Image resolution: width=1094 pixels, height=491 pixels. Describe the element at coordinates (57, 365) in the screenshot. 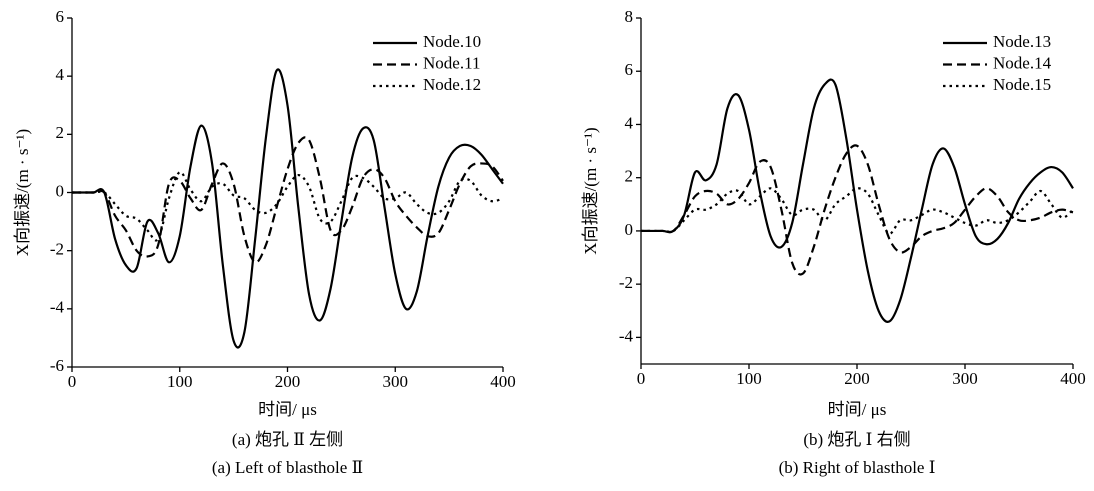

I see `y-tick-label: -6` at that location.